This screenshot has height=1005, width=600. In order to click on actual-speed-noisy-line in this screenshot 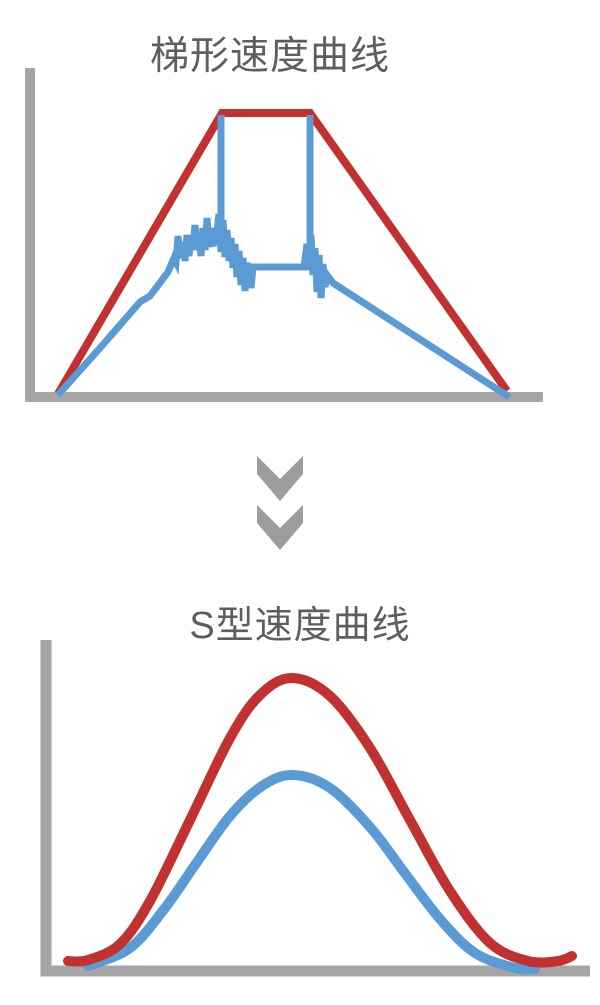, I will do `click(283, 306)`.